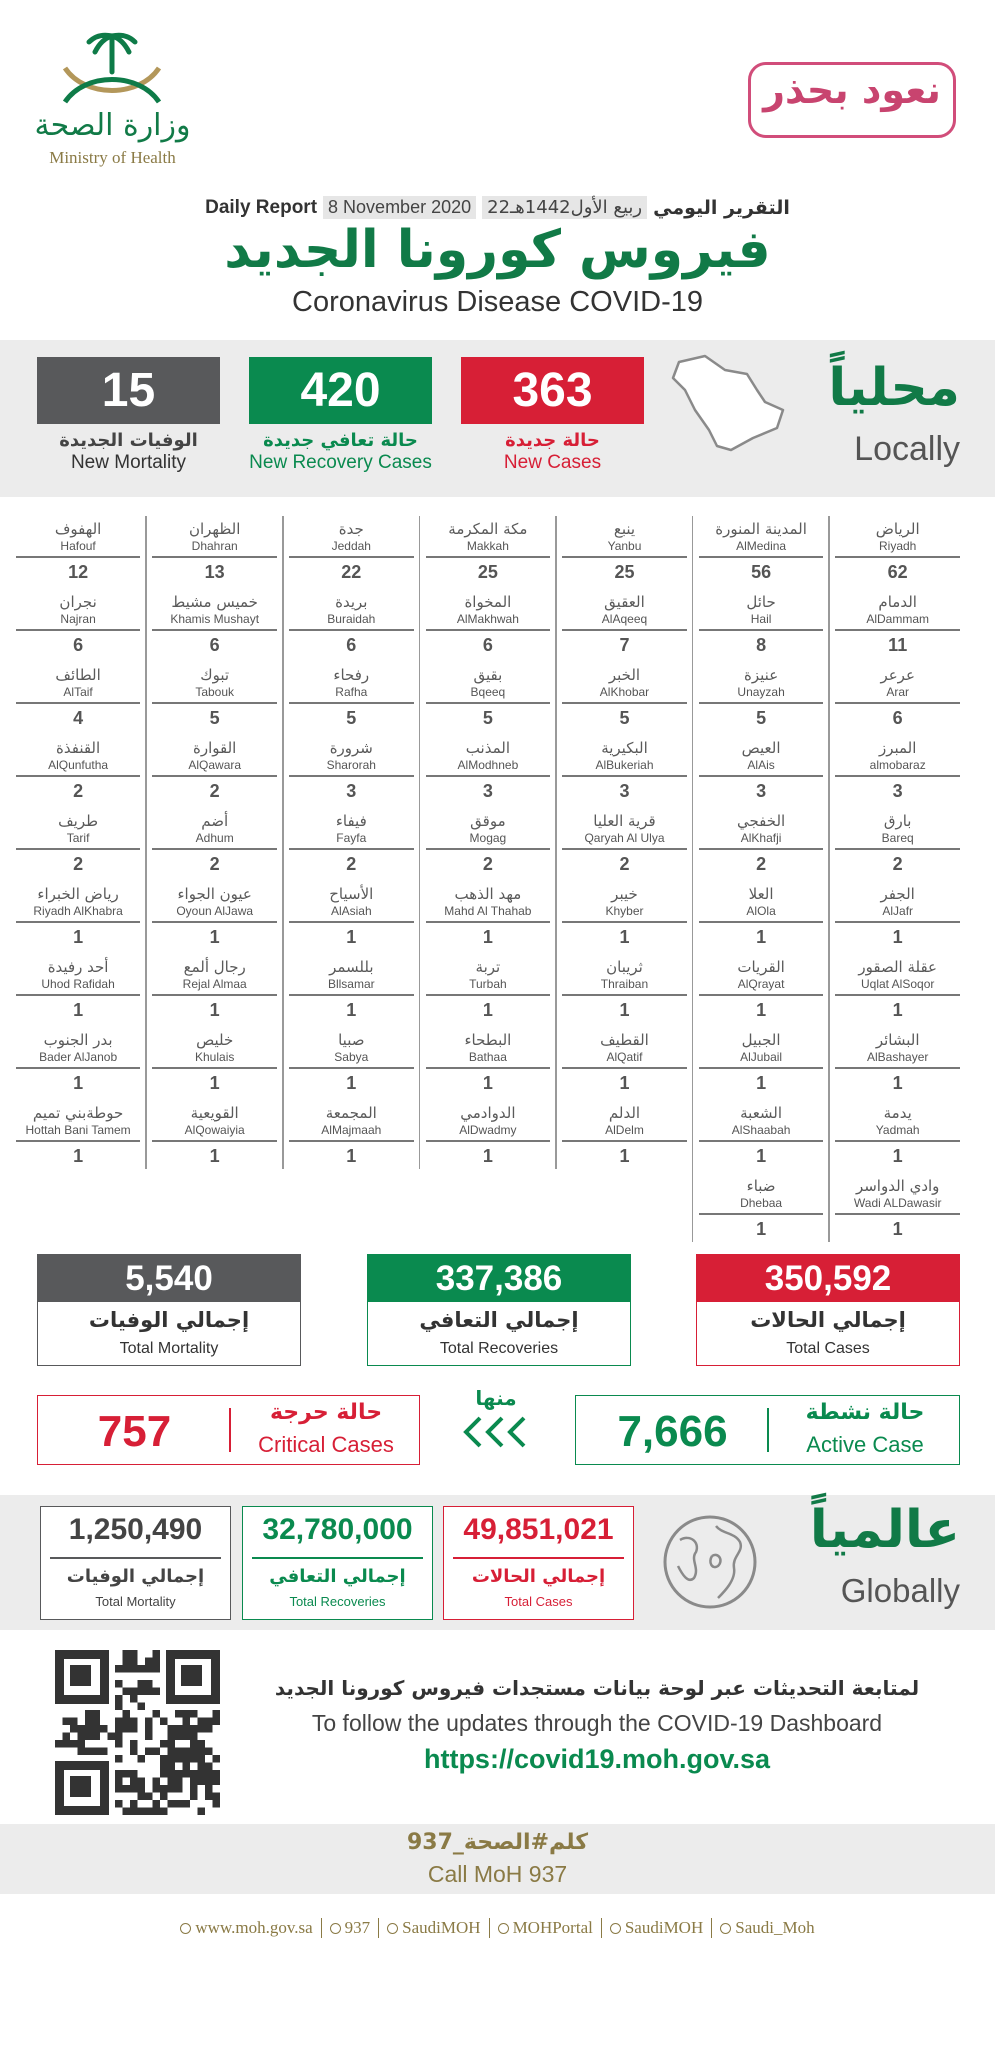 This screenshot has width=995, height=2047. Describe the element at coordinates (624, 838) in the screenshot. I see `city-name-en: Qaryah Al Ulya` at that location.